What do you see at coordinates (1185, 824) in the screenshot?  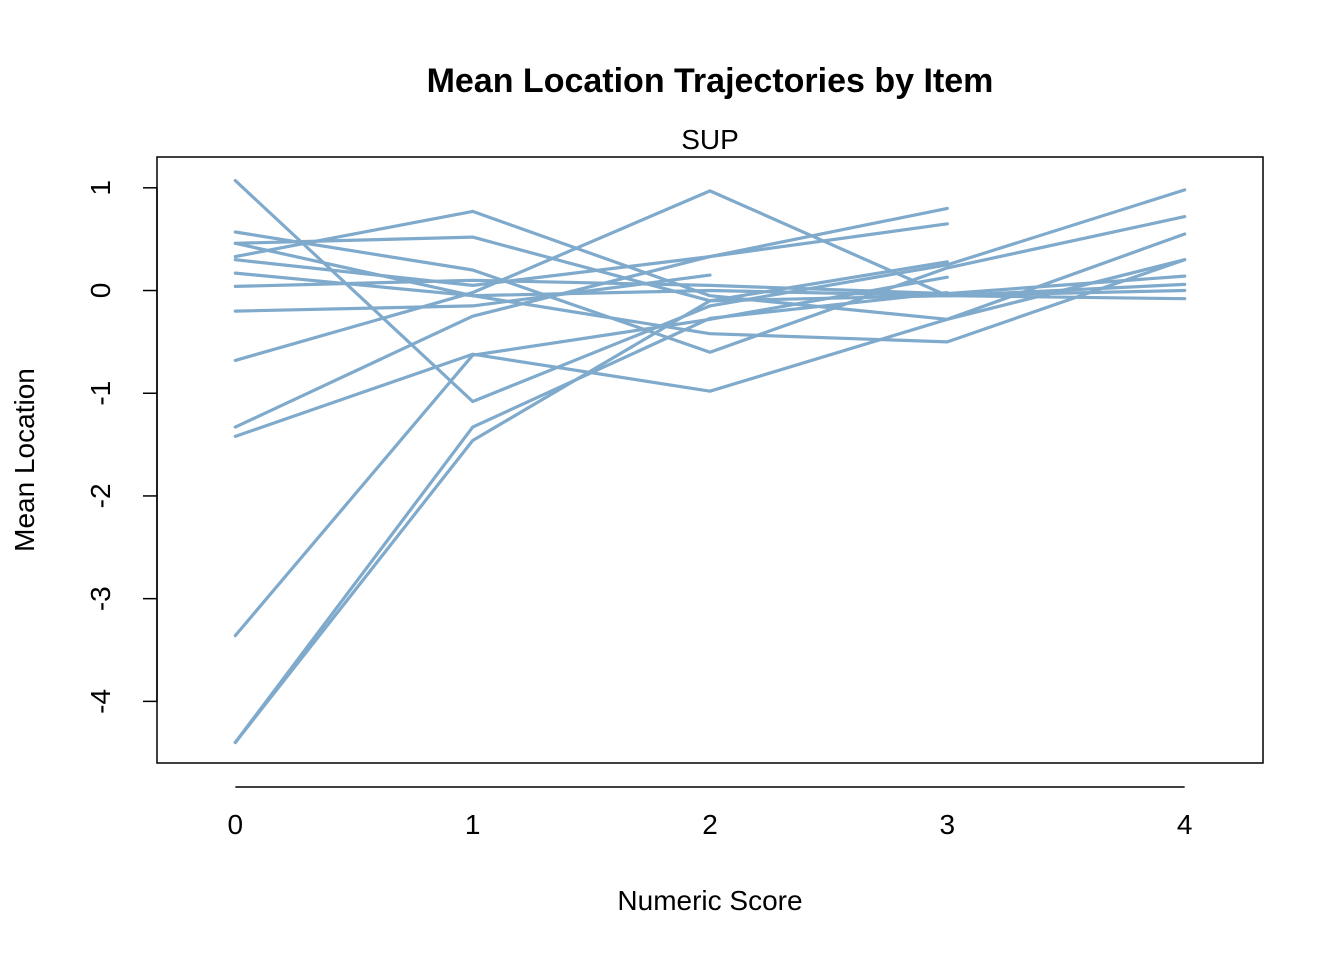 I see `x-tick-label: 4` at bounding box center [1185, 824].